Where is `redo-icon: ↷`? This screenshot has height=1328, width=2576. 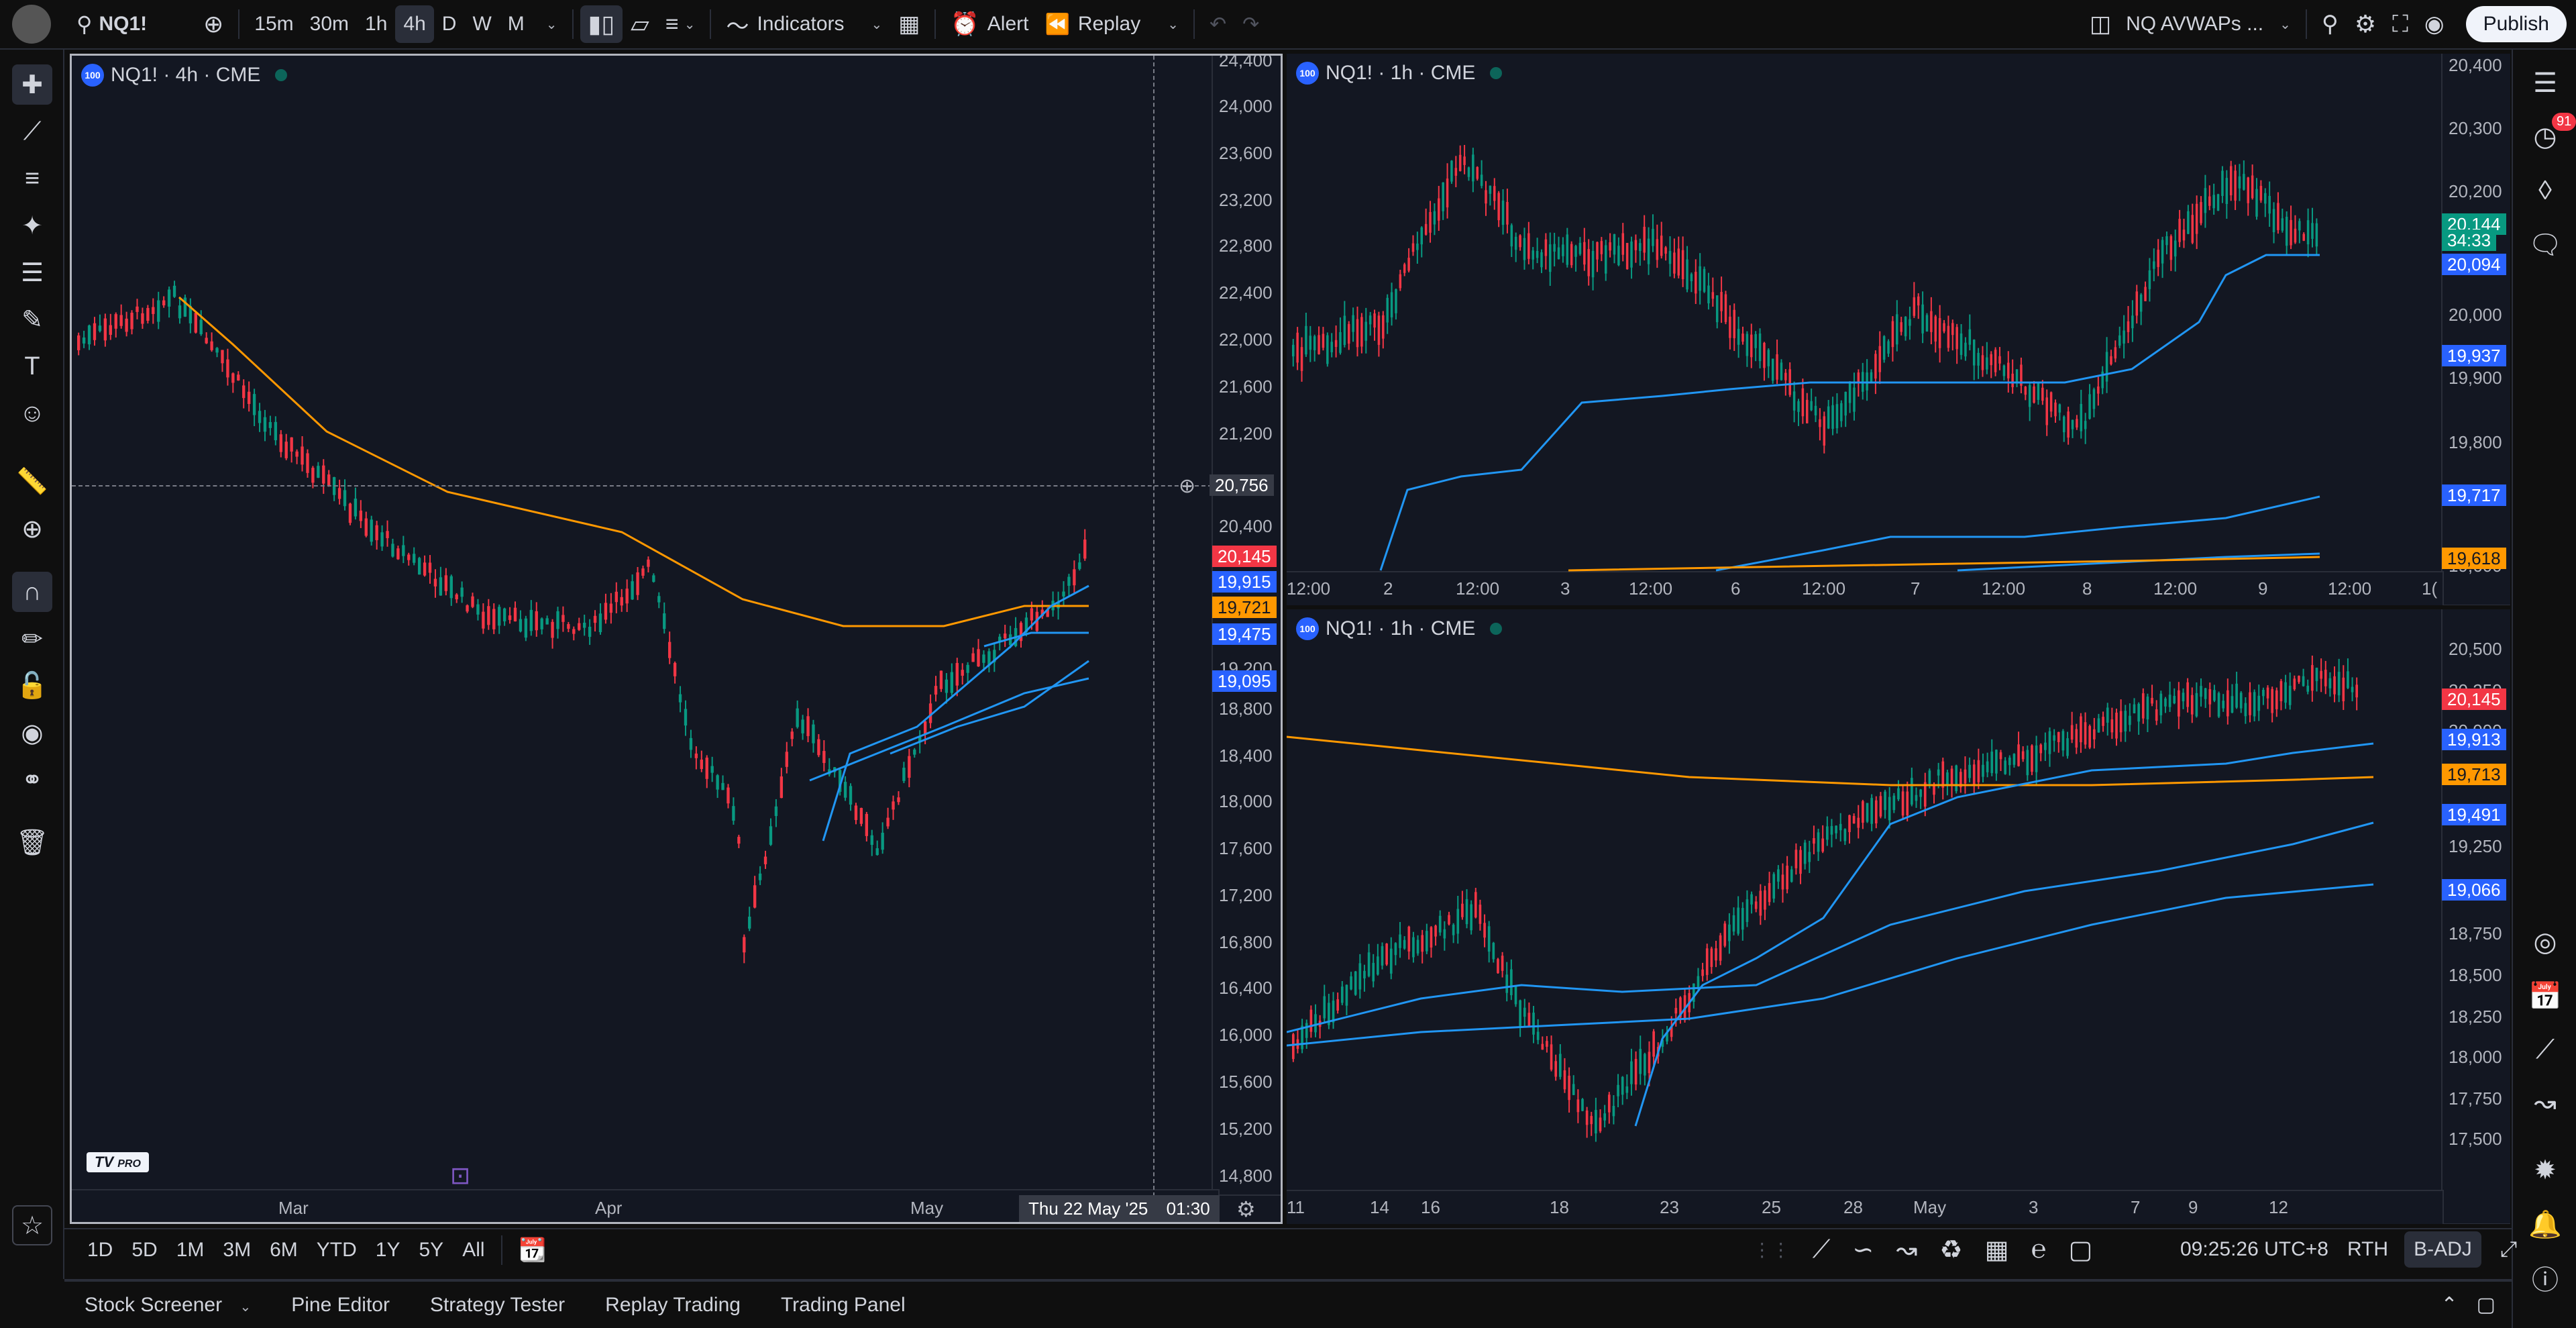
redo-icon: ↷ is located at coordinates (1251, 24).